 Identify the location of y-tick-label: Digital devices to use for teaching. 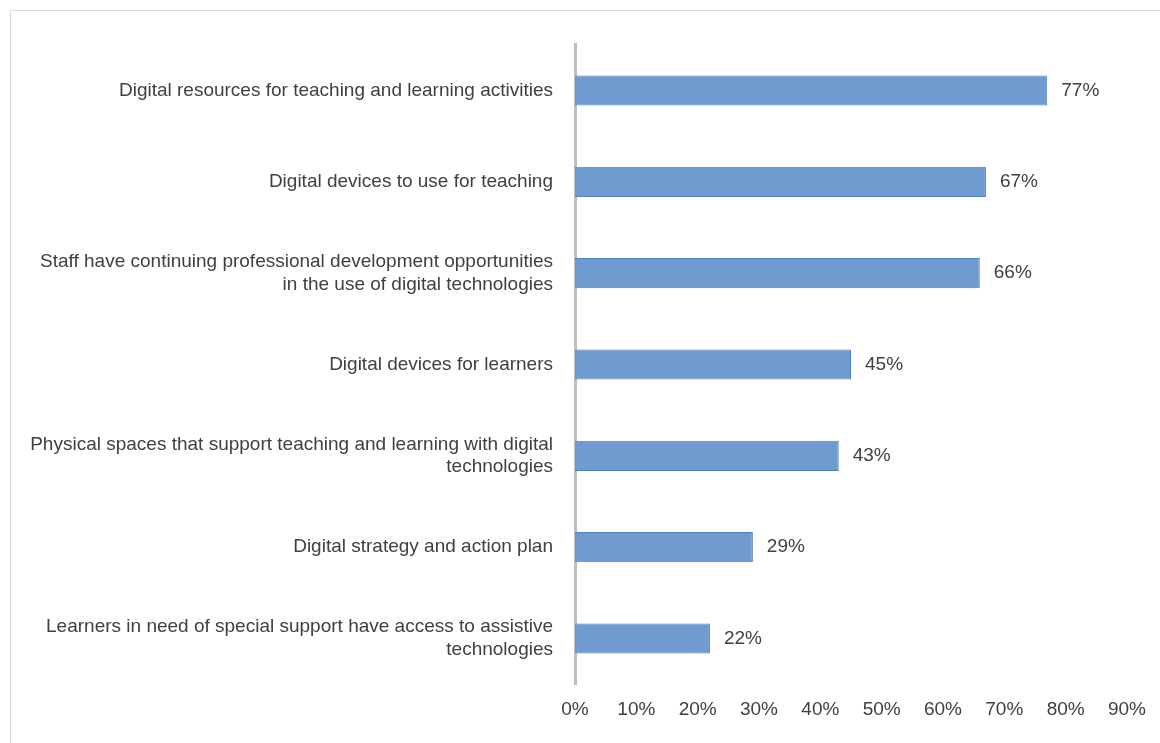
(410, 181).